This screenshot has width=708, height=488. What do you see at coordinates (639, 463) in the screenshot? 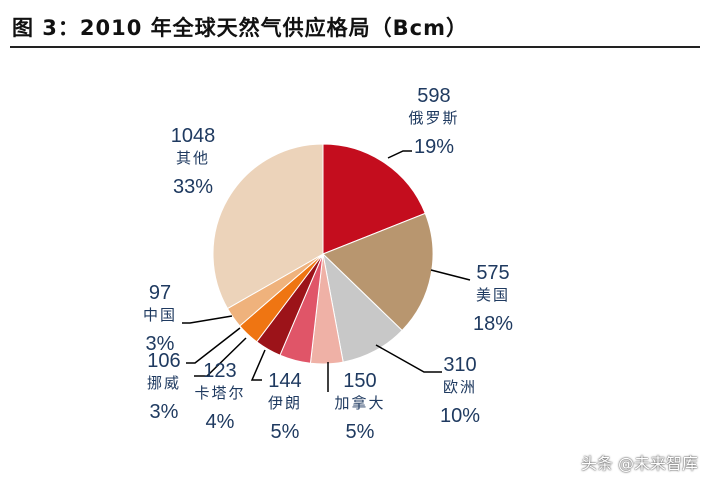
I see `watermark: 头条 @未来智库` at bounding box center [639, 463].